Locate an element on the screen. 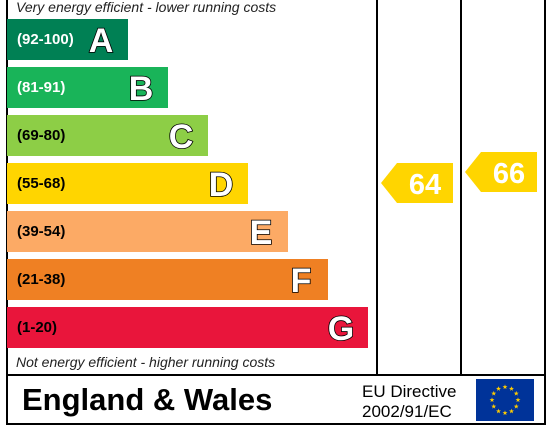  band-c: (69-80) C is located at coordinates (107, 135).